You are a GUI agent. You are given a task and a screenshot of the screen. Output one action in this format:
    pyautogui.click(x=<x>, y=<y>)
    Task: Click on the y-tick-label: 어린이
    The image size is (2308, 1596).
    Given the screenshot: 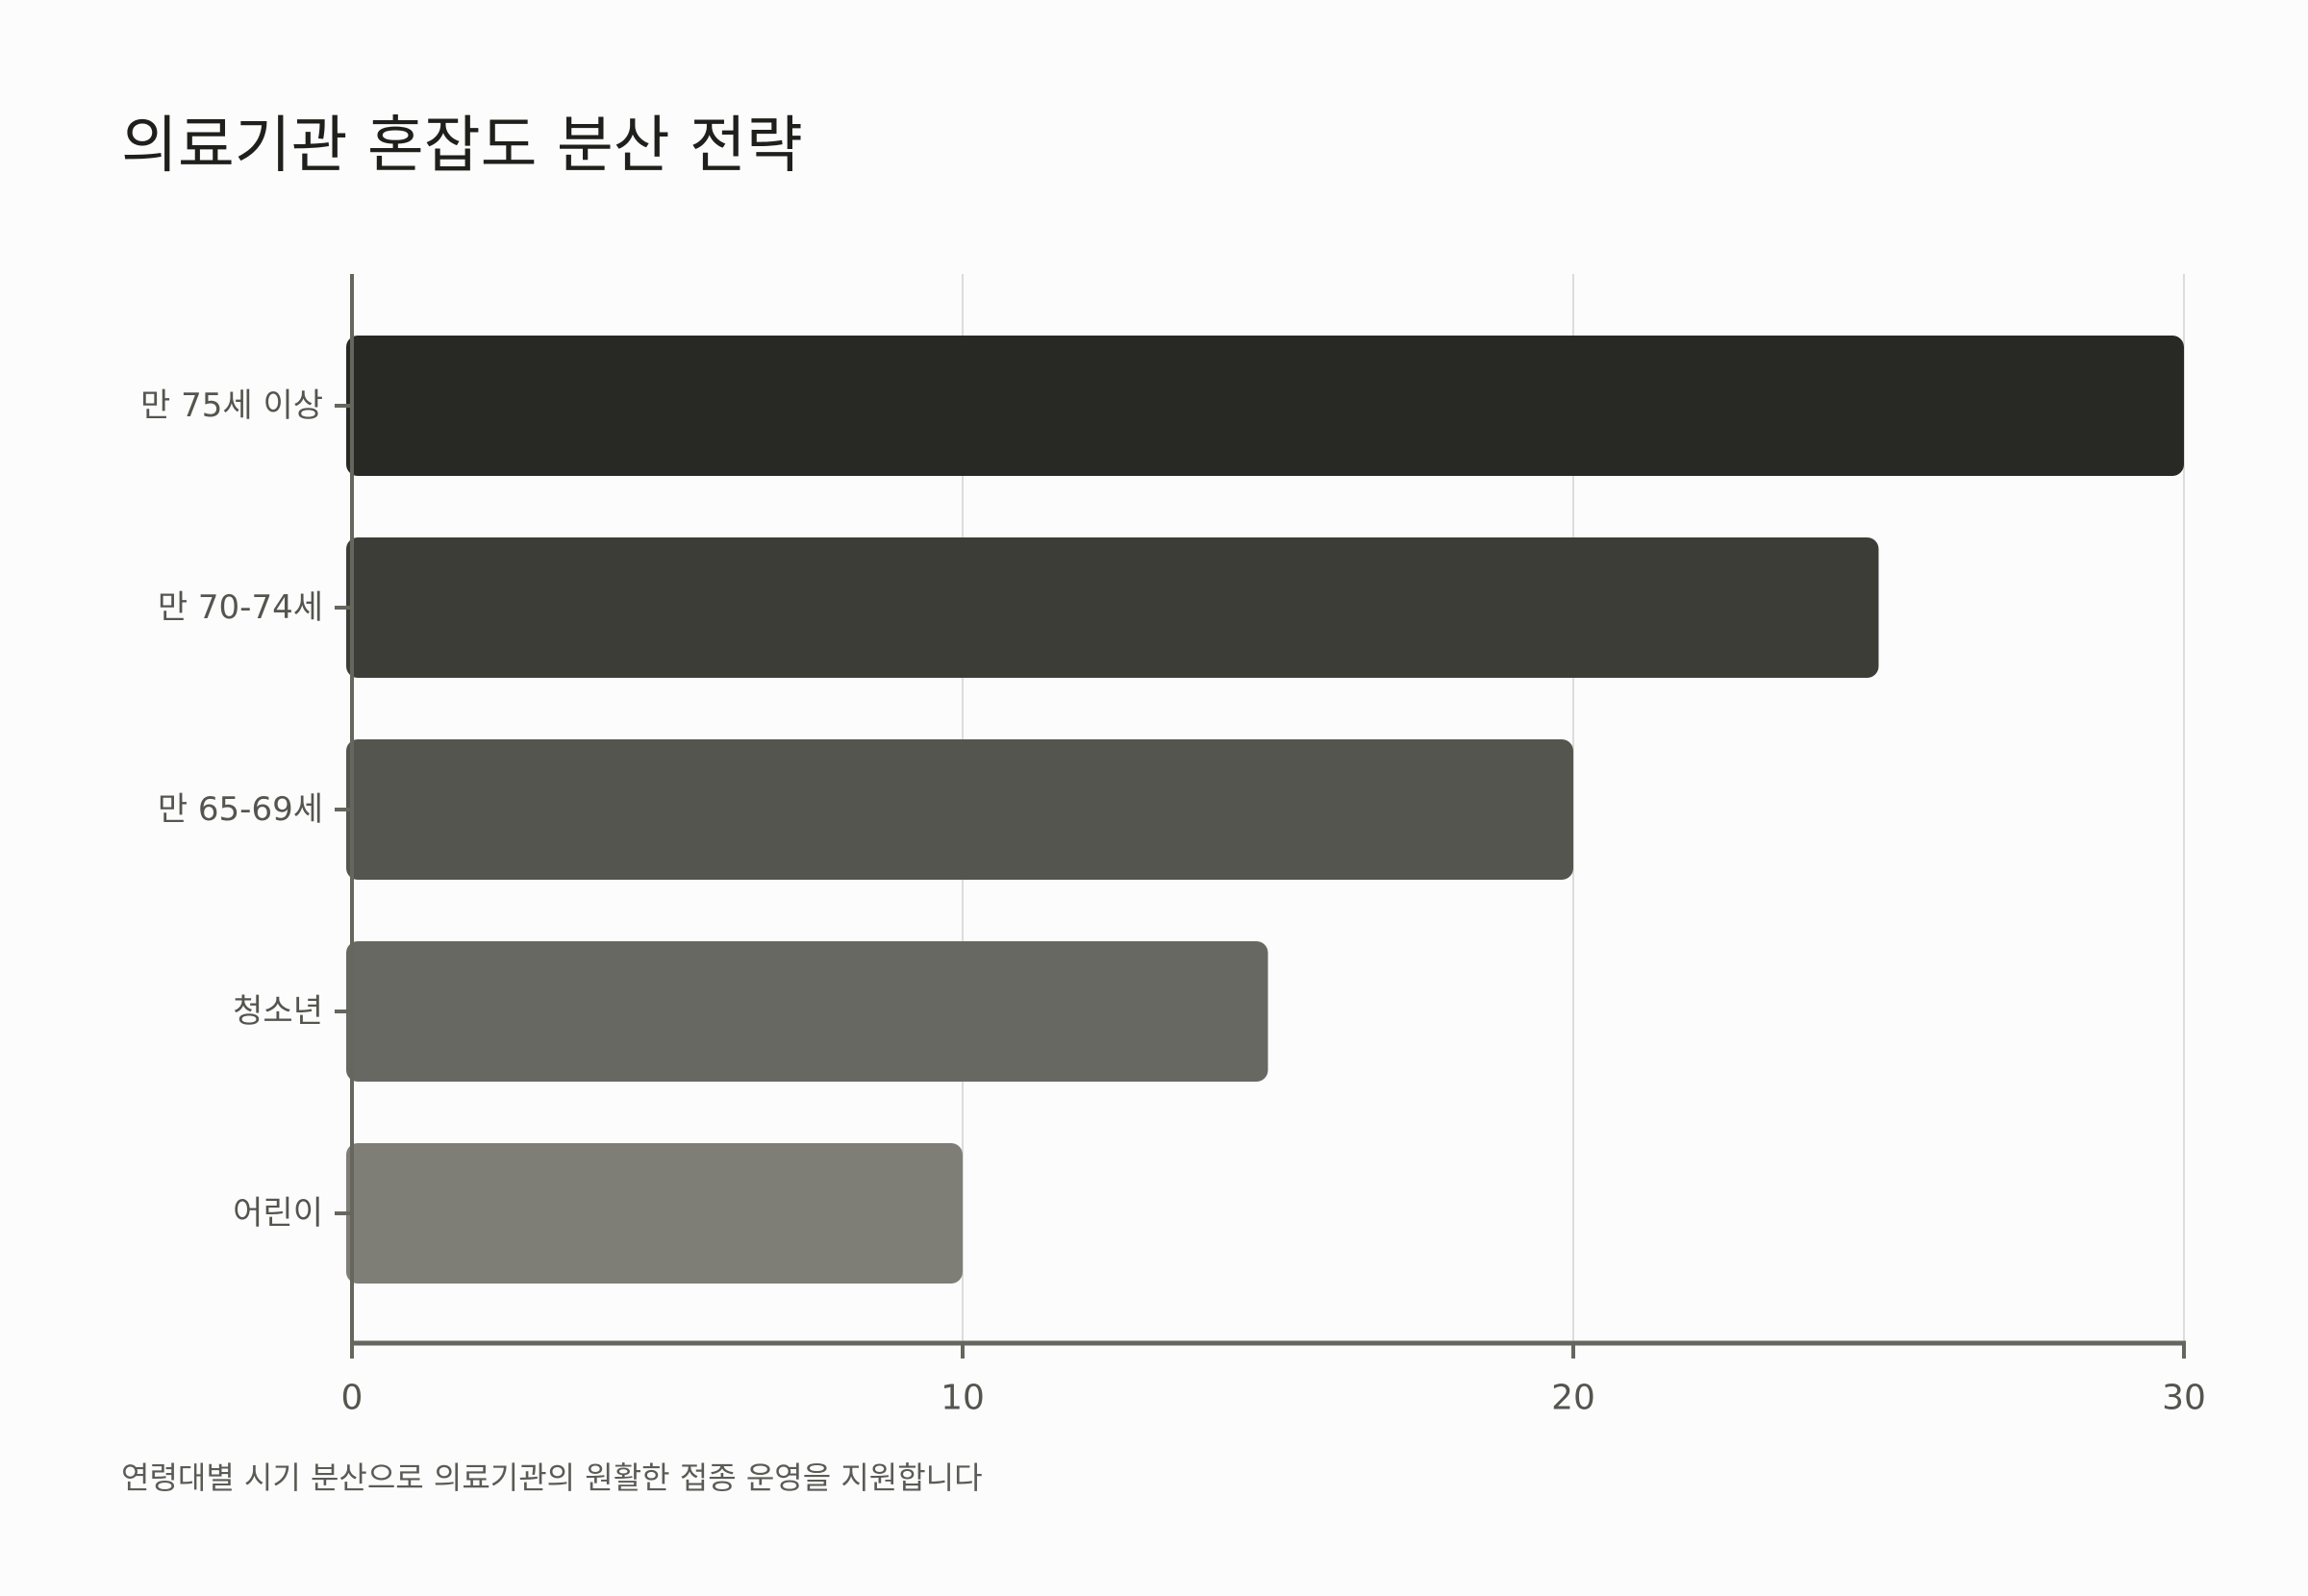 What is the action you would take?
    pyautogui.click(x=278, y=1213)
    